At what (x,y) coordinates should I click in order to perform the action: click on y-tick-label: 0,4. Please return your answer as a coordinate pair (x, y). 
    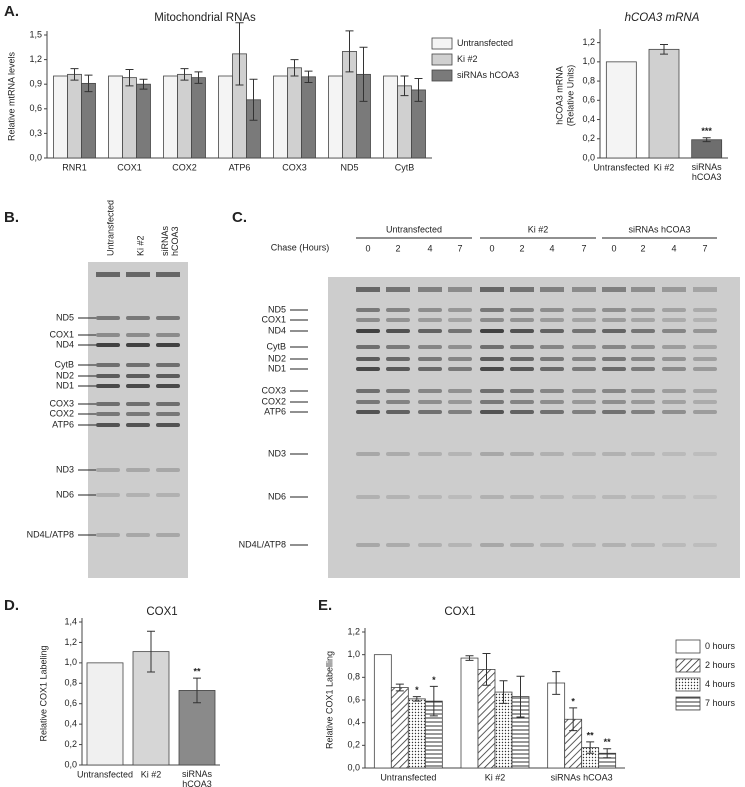
    Looking at the image, I should click on (70, 724).